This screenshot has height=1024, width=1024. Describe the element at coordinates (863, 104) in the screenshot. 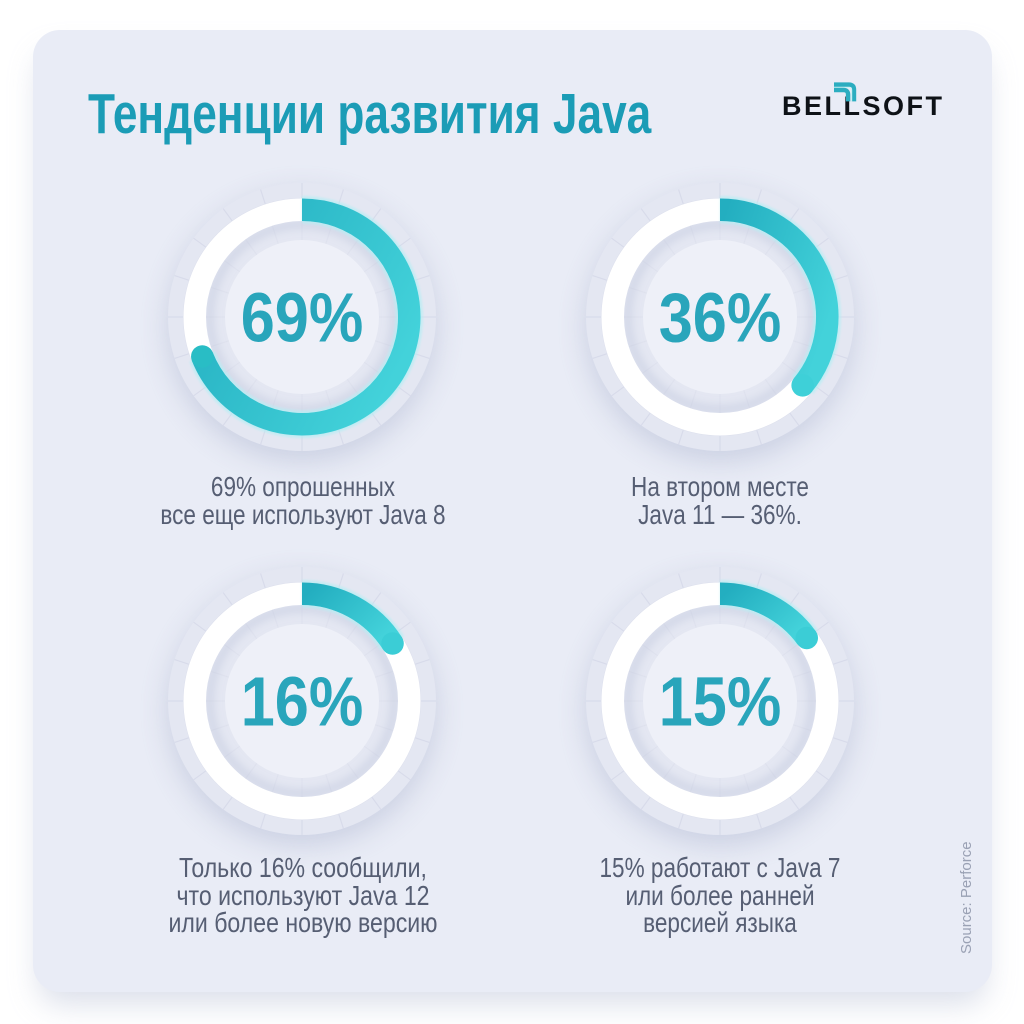

I see `svg-text: BELLSOFT` at that location.